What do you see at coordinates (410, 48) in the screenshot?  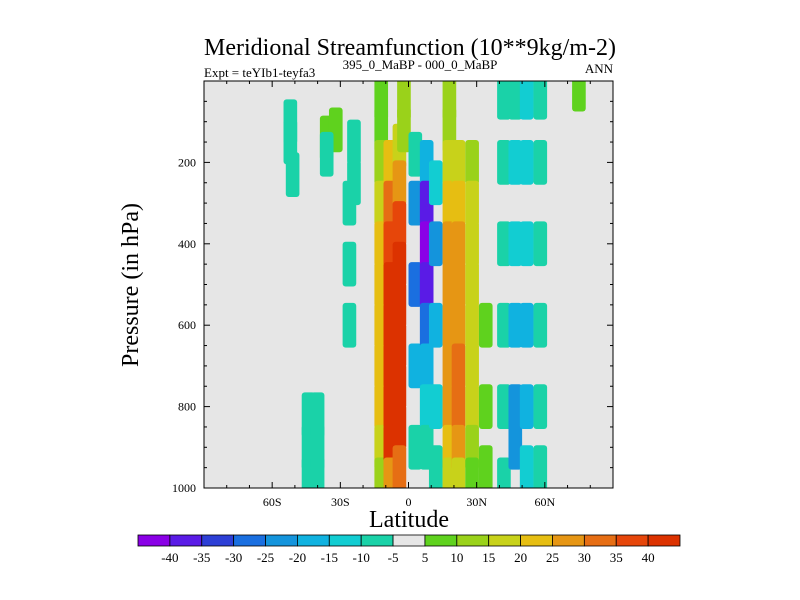 I see `chart-title: Meridional Streamfunction (10**9kg/m-2)` at bounding box center [410, 48].